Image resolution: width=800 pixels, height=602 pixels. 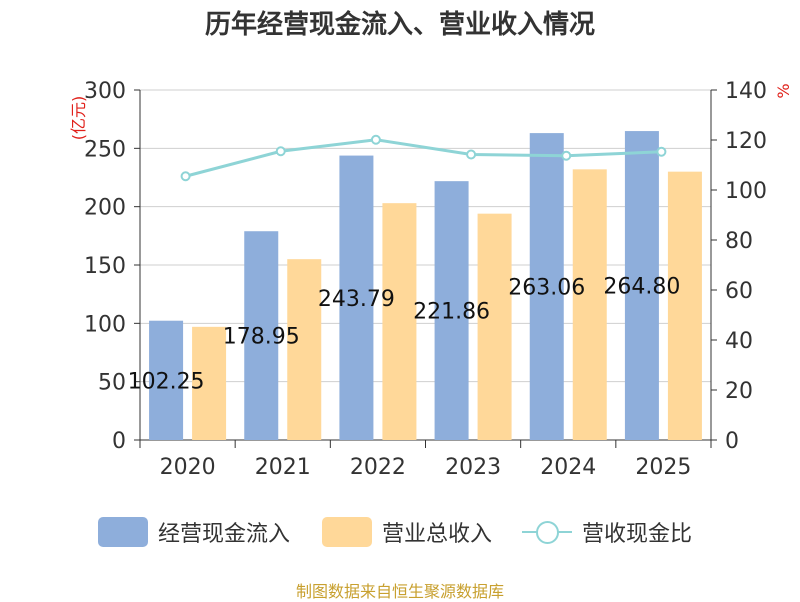 I want to click on y-right-tick-label: 60, so click(x=739, y=291).